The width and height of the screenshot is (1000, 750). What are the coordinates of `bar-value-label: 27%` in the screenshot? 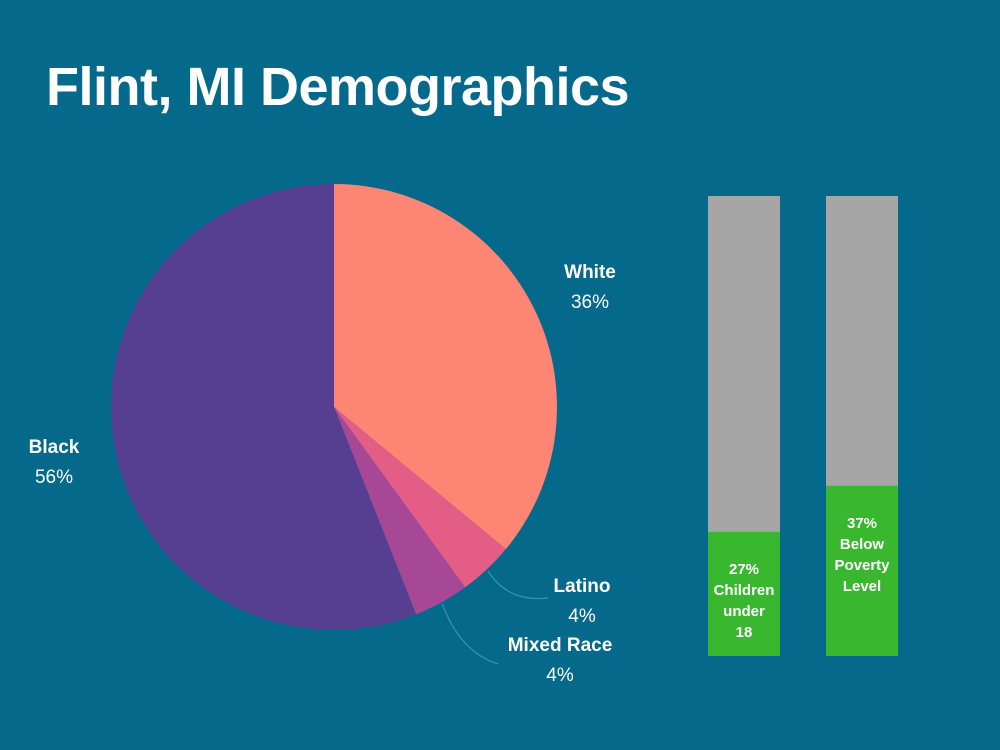 It's located at (744, 569).